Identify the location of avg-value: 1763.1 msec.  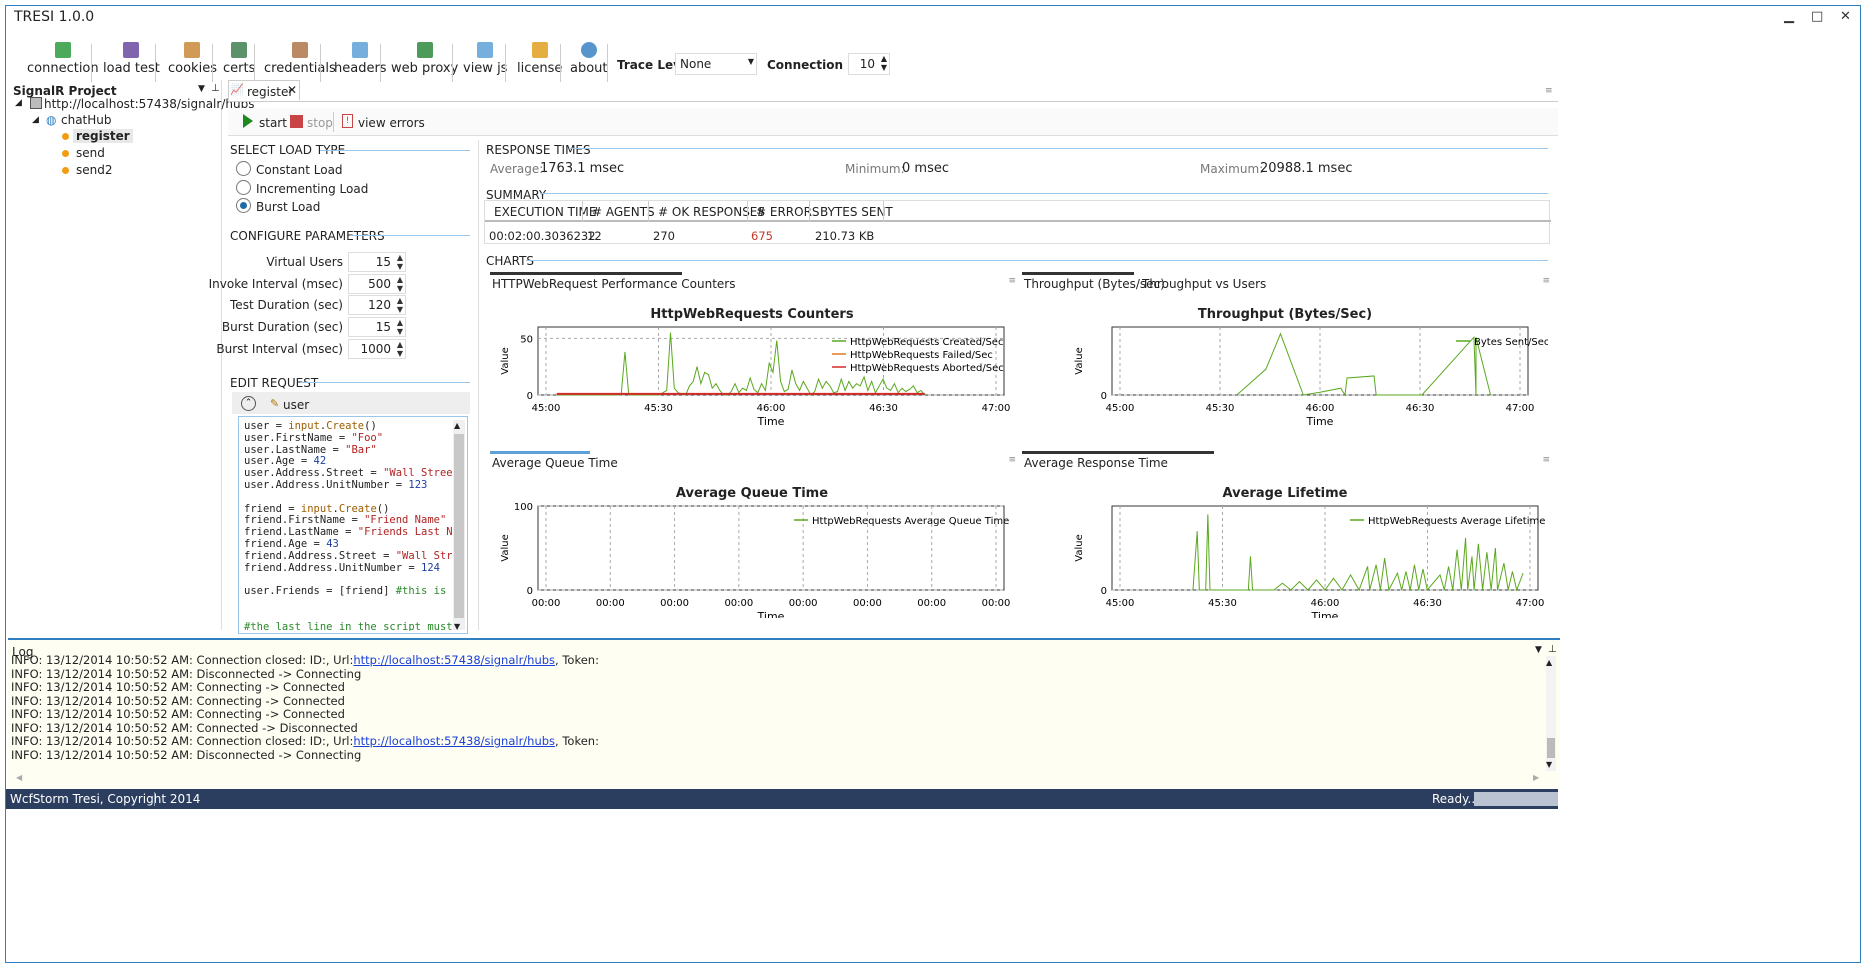
(582, 168).